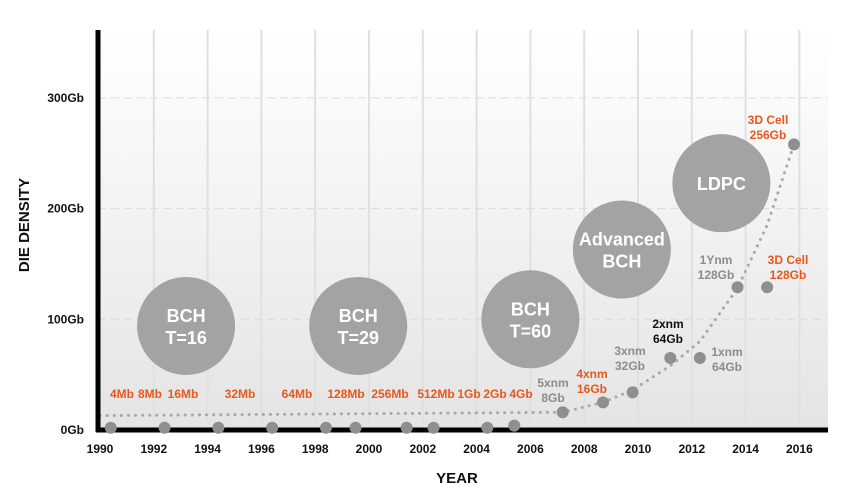  I want to click on point-label: 3xnm, so click(629, 351).